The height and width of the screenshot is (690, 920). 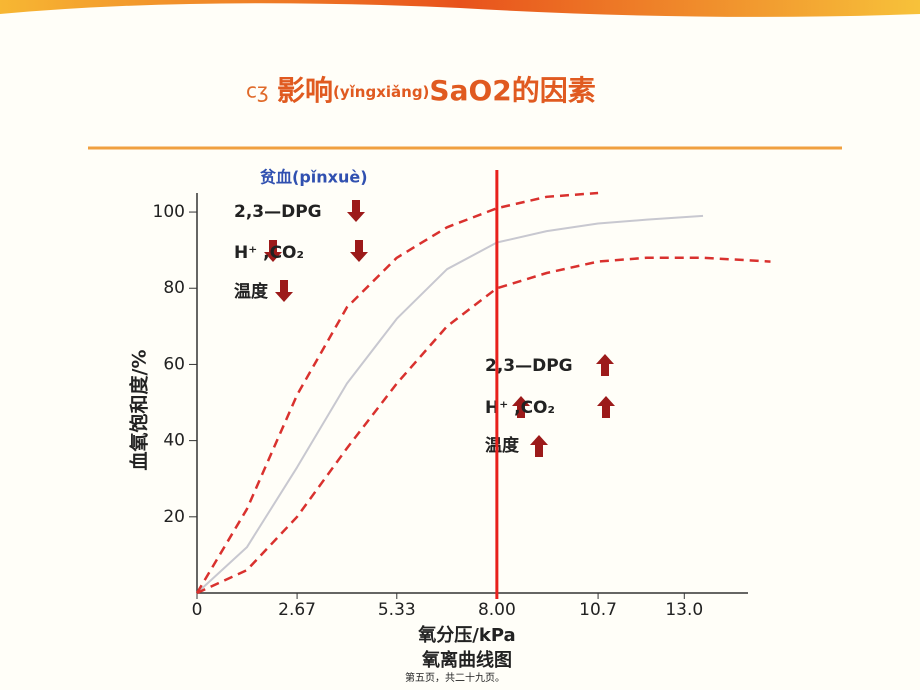 What do you see at coordinates (174, 364) in the screenshot?
I see `y-tick-label: 60` at bounding box center [174, 364].